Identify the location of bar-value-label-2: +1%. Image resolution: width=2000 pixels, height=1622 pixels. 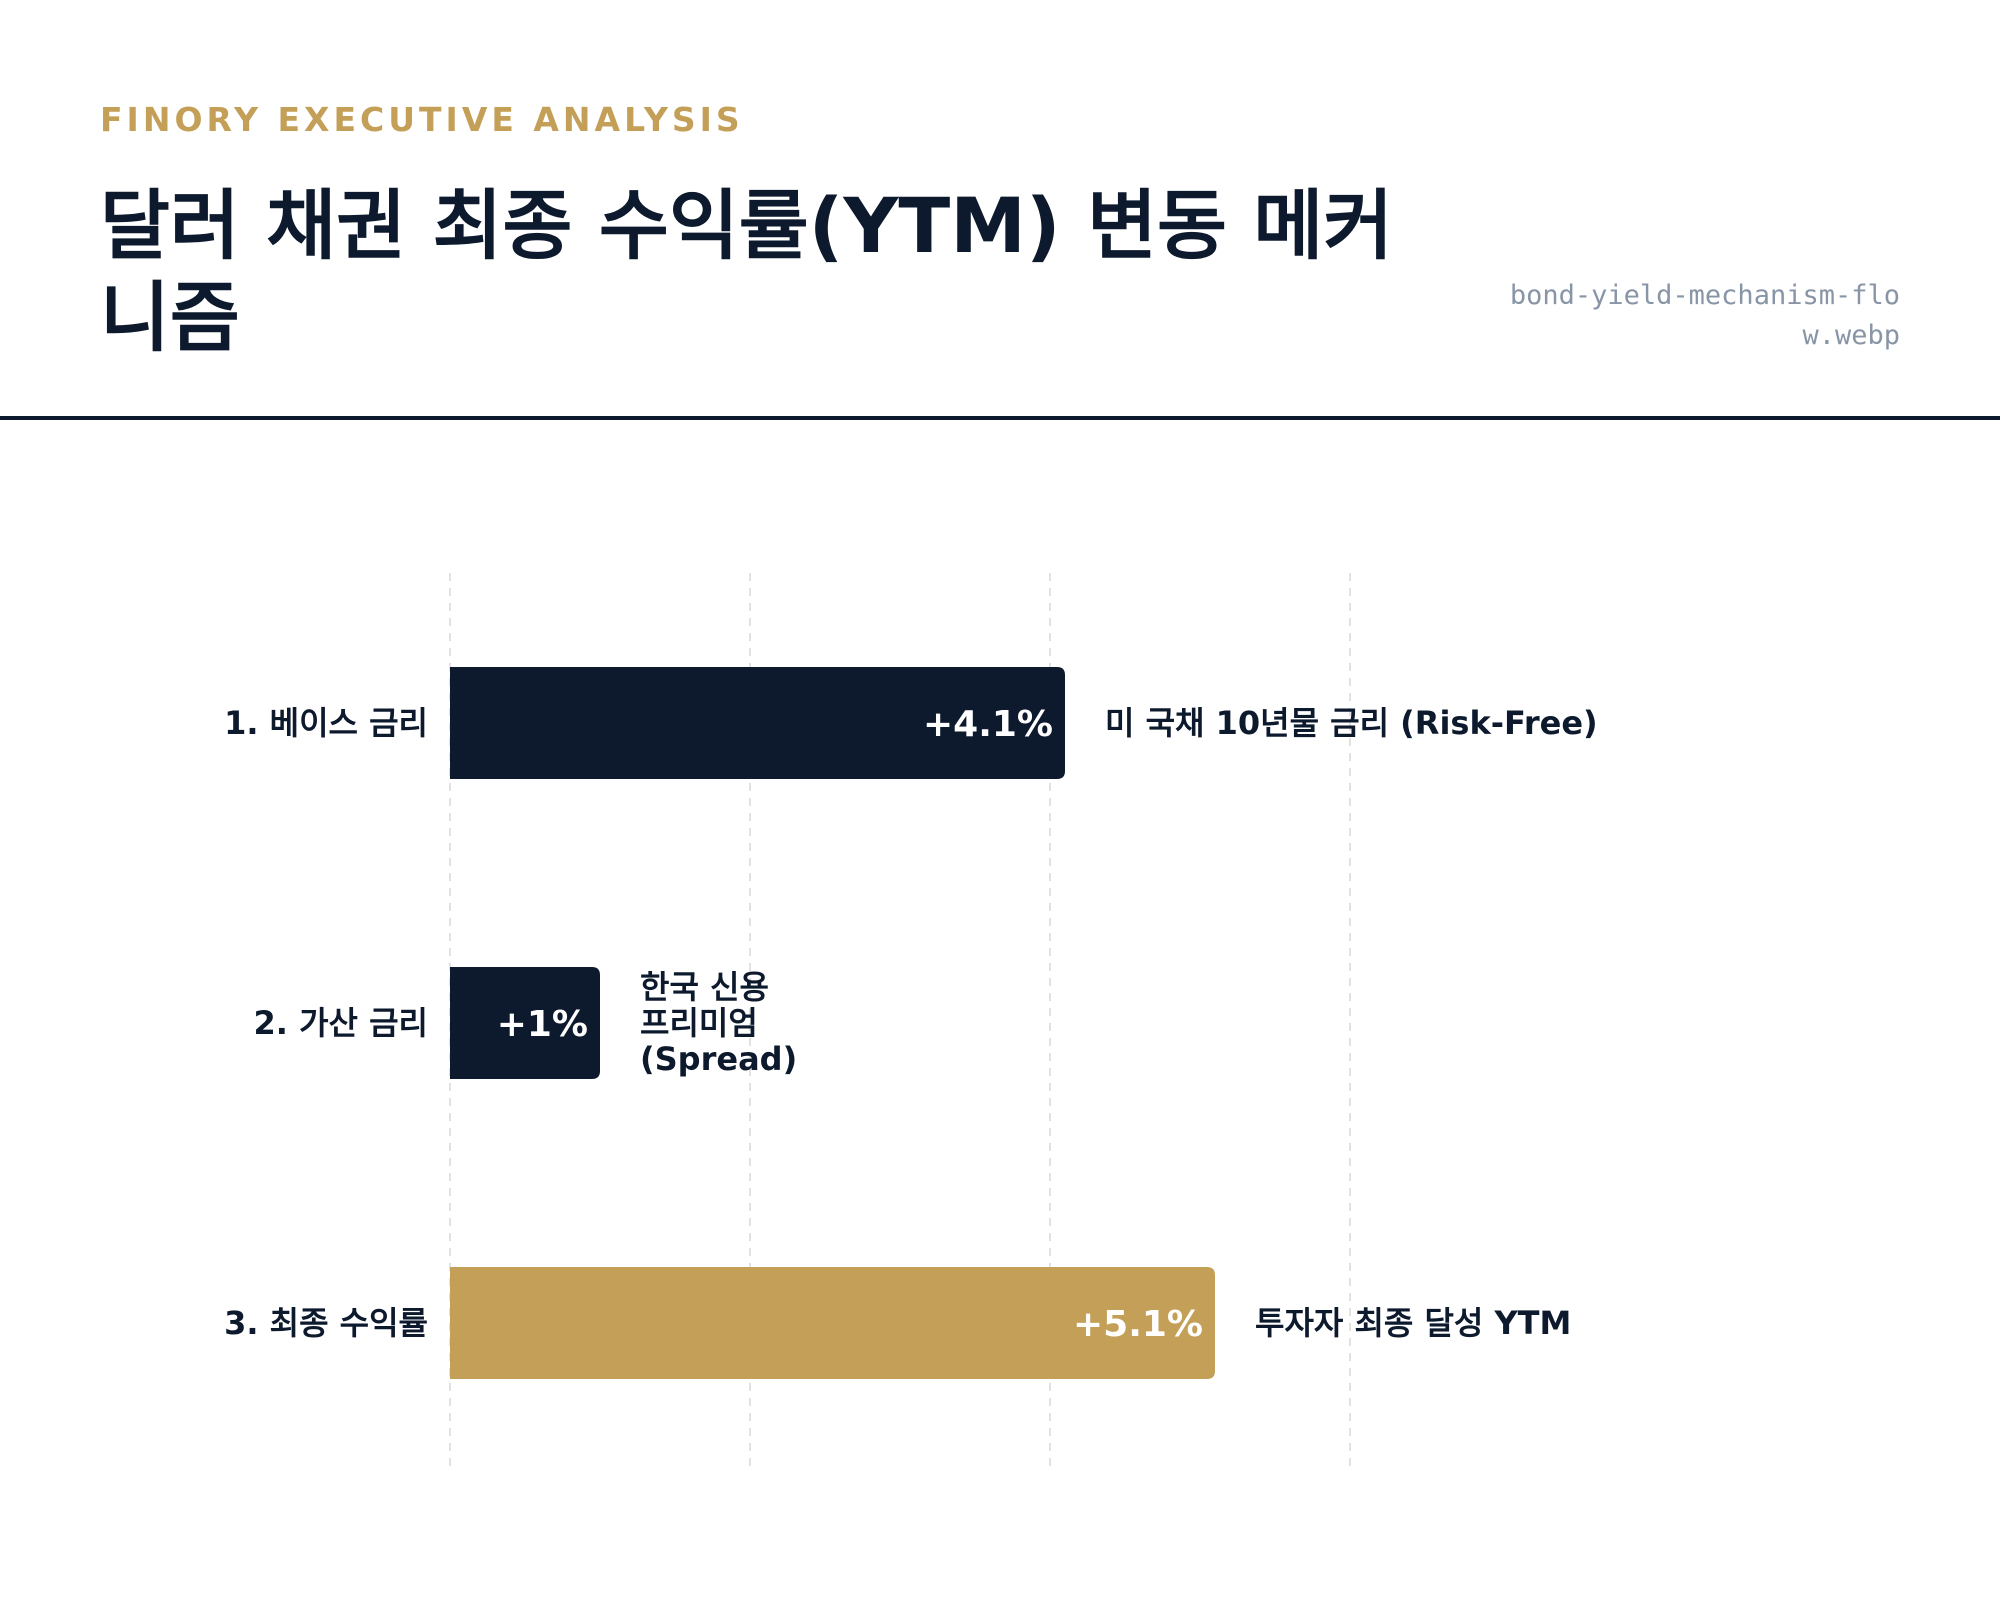
(542, 1024).